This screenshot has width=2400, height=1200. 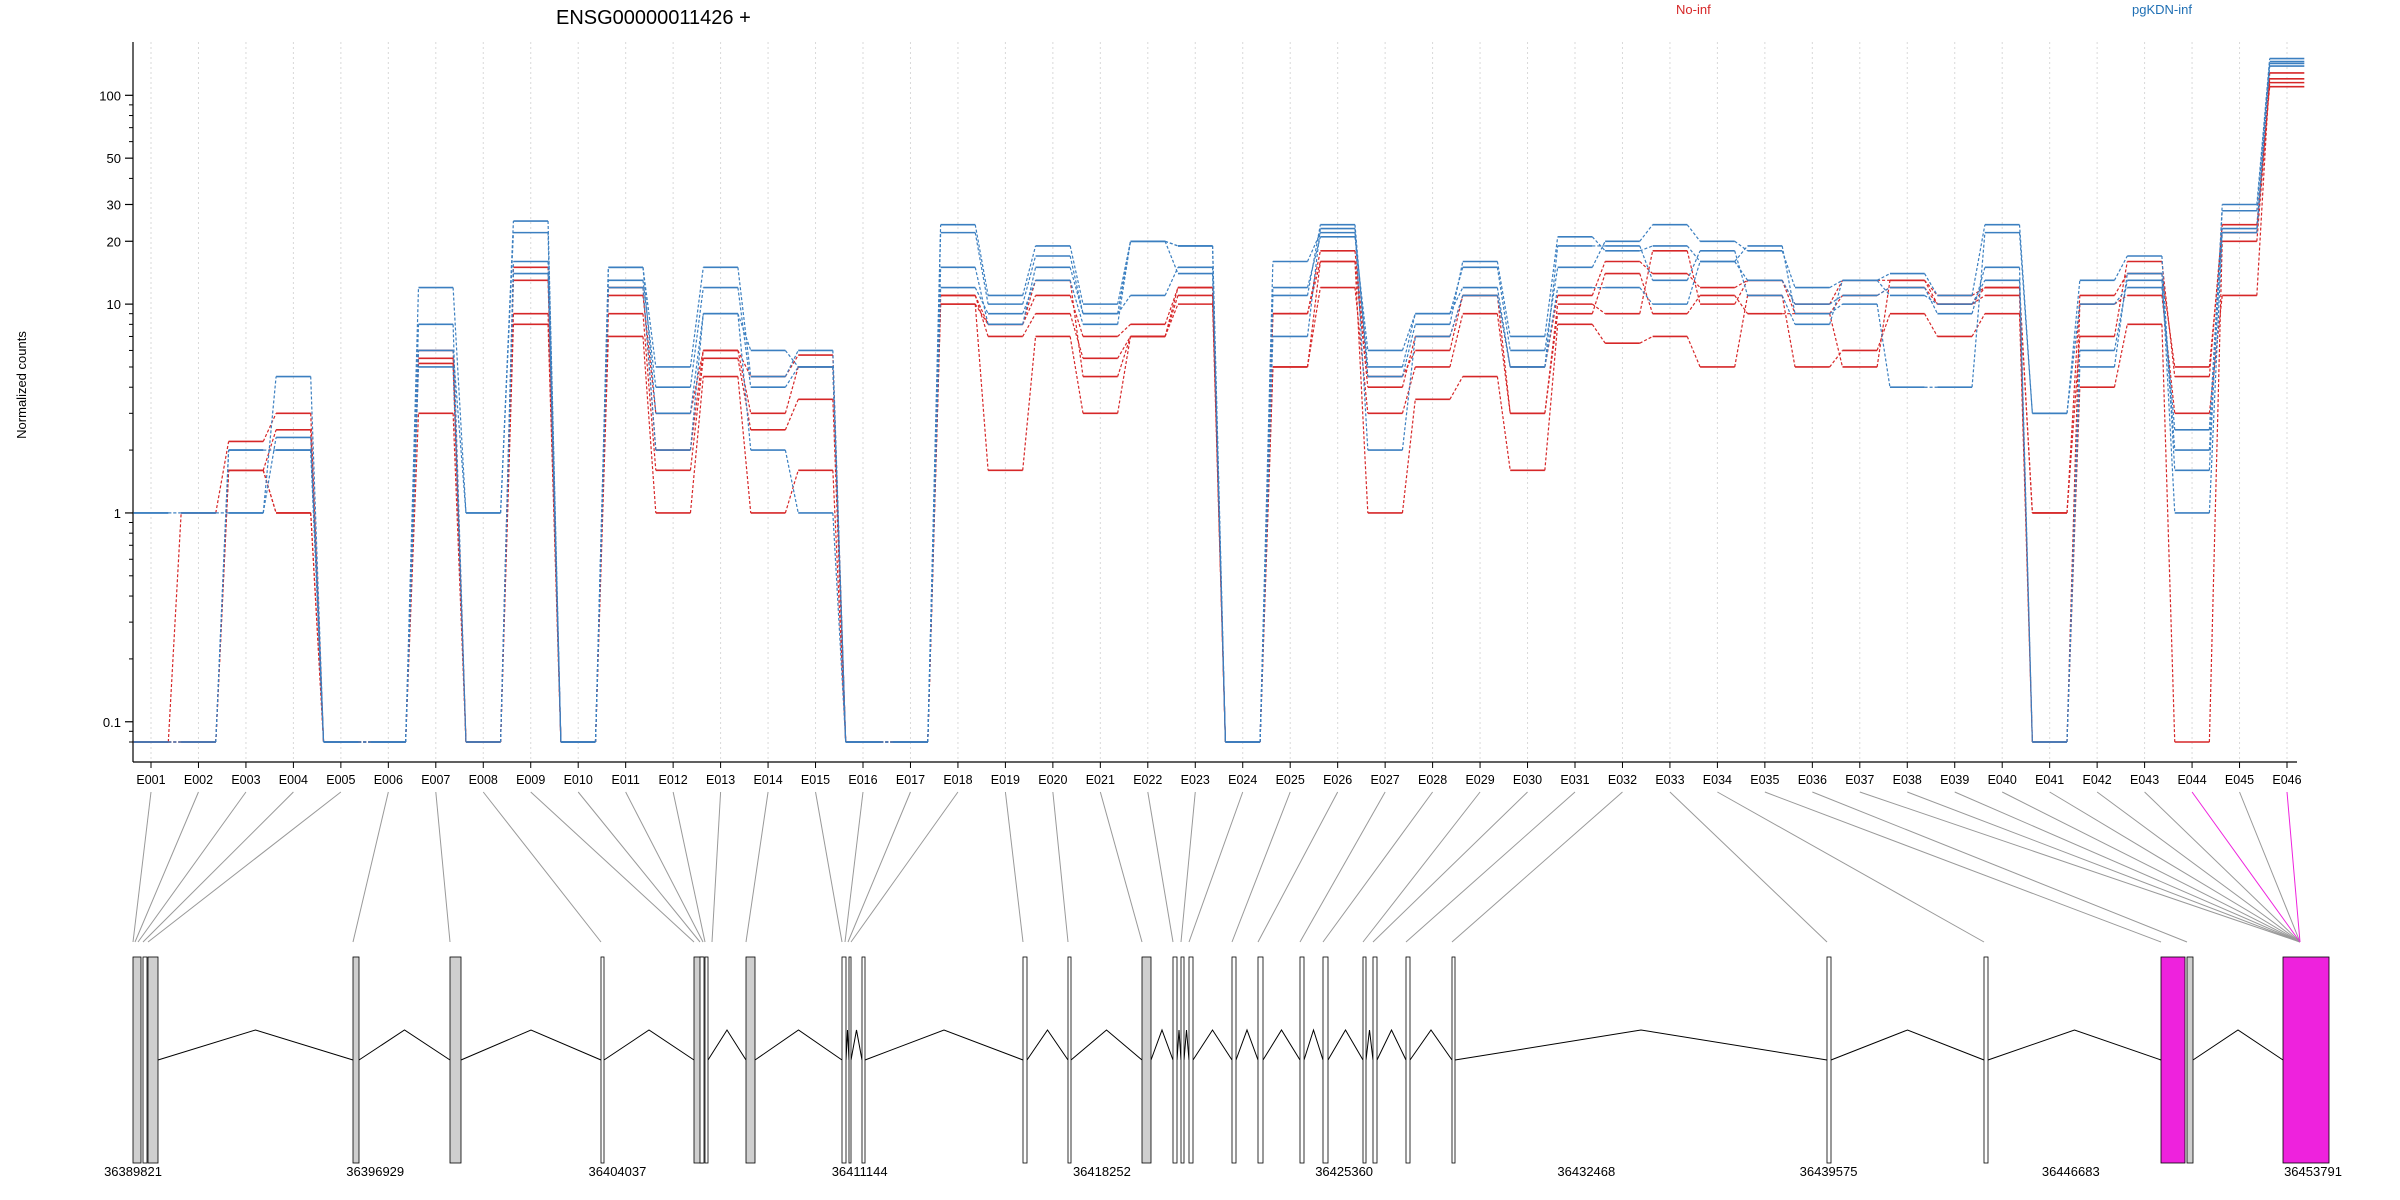 What do you see at coordinates (1290, 780) in the screenshot?
I see `x-tick-label-e025: E025` at bounding box center [1290, 780].